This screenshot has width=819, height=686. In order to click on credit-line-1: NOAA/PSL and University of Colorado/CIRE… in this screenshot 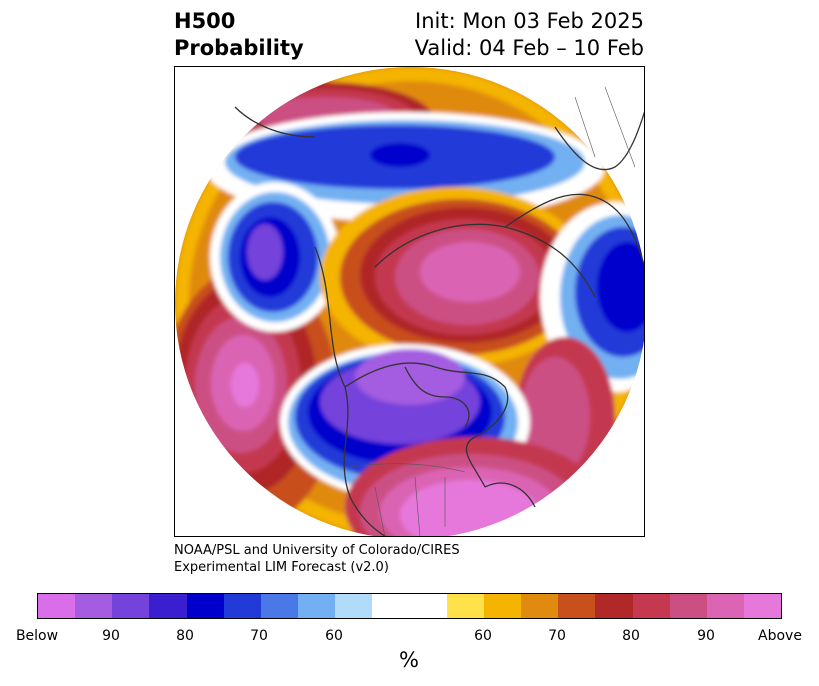, I will do `click(317, 550)`.